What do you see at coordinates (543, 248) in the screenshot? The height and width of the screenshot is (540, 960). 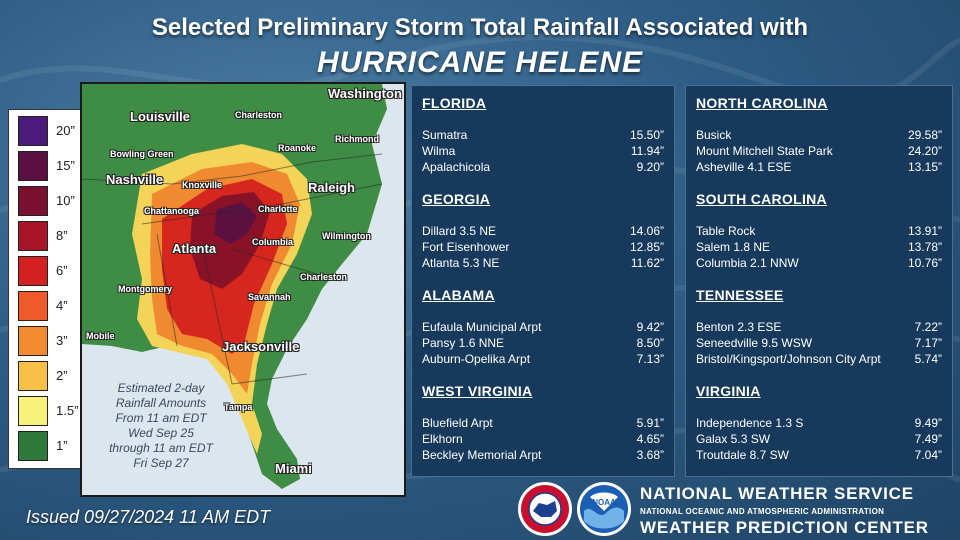 I see `rainfall-row: Fort Eisenhower 12.85”` at bounding box center [543, 248].